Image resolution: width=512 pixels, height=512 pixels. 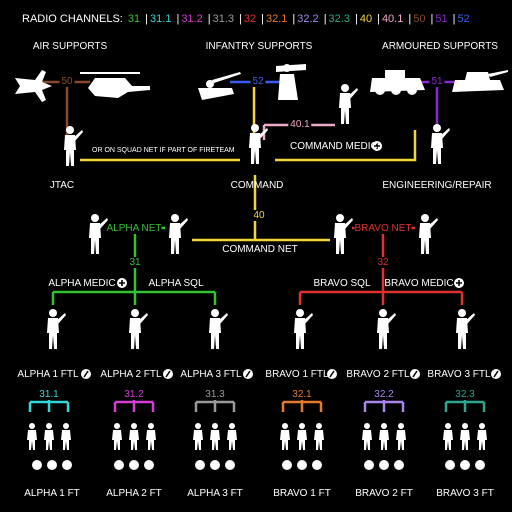 I want to click on ftl-slash-icon, so click(x=291, y=374).